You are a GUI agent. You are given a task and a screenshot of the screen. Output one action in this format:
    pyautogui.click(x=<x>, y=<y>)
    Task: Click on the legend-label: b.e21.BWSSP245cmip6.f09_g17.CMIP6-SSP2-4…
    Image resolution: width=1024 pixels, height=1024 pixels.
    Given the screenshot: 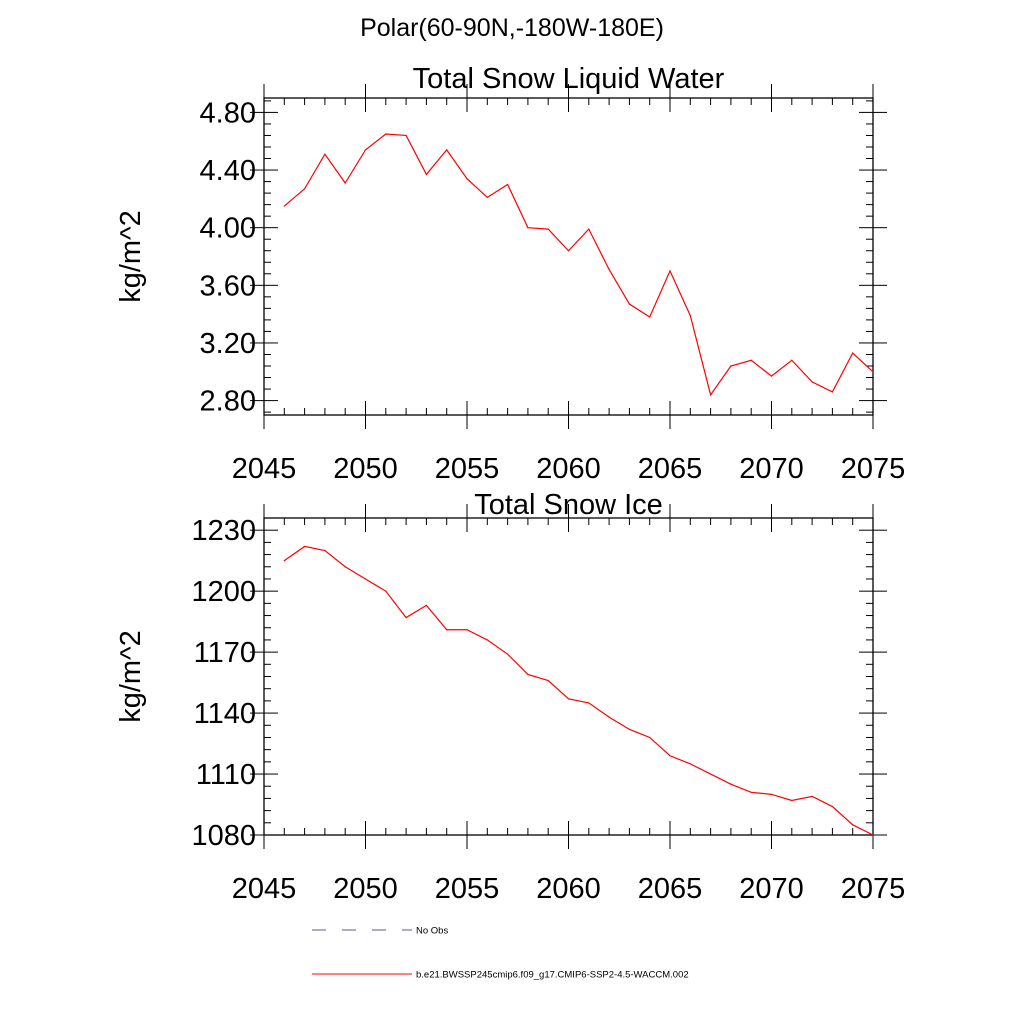 What is the action you would take?
    pyautogui.click(x=552, y=975)
    